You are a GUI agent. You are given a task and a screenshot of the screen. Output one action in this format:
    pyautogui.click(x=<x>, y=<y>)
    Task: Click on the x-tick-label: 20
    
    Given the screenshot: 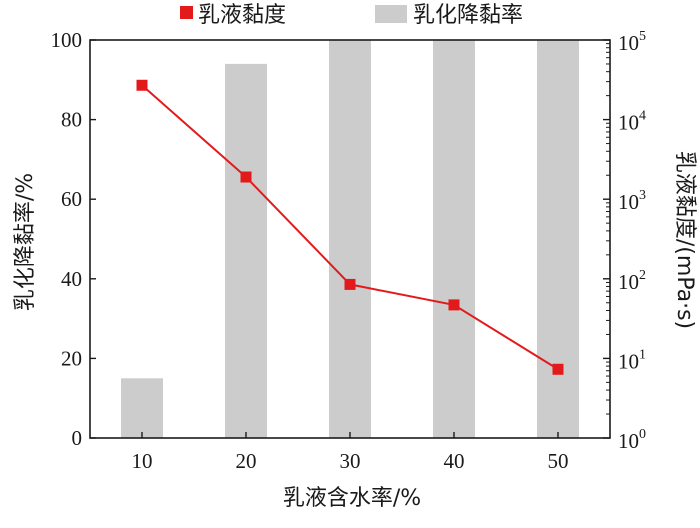 What is the action you would take?
    pyautogui.click(x=246, y=461)
    